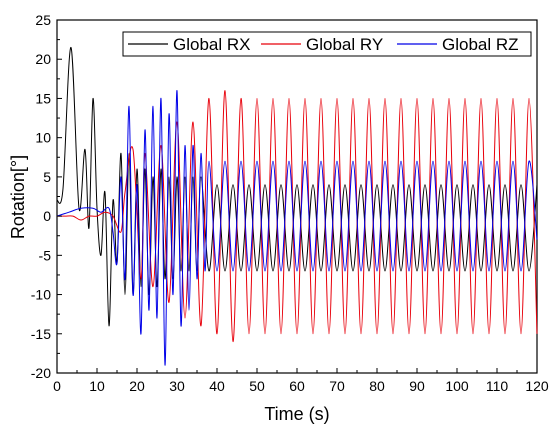 This screenshot has height=436, width=550. What do you see at coordinates (57, 386) in the screenshot?
I see `x-tick-label: 0` at bounding box center [57, 386].